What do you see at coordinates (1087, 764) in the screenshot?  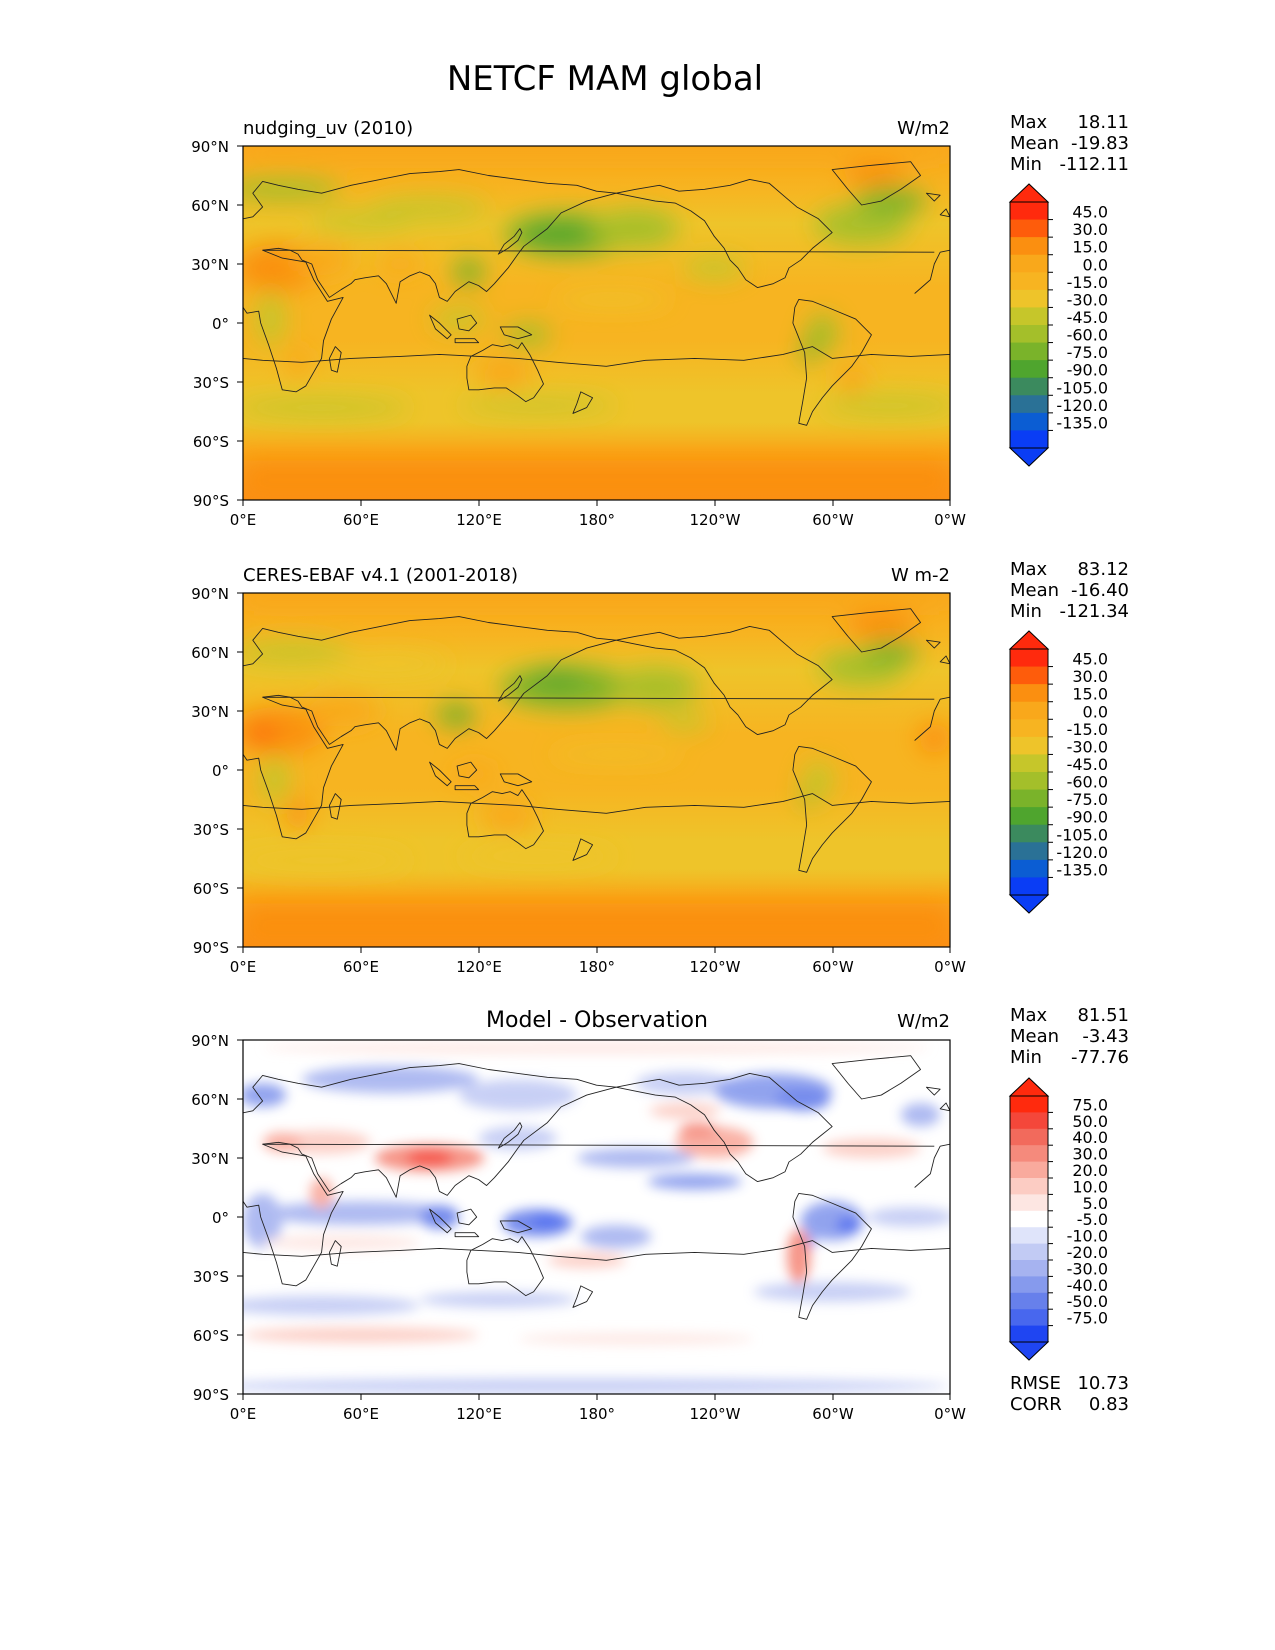 I see `colorbar-label: -45.0` at bounding box center [1087, 764].